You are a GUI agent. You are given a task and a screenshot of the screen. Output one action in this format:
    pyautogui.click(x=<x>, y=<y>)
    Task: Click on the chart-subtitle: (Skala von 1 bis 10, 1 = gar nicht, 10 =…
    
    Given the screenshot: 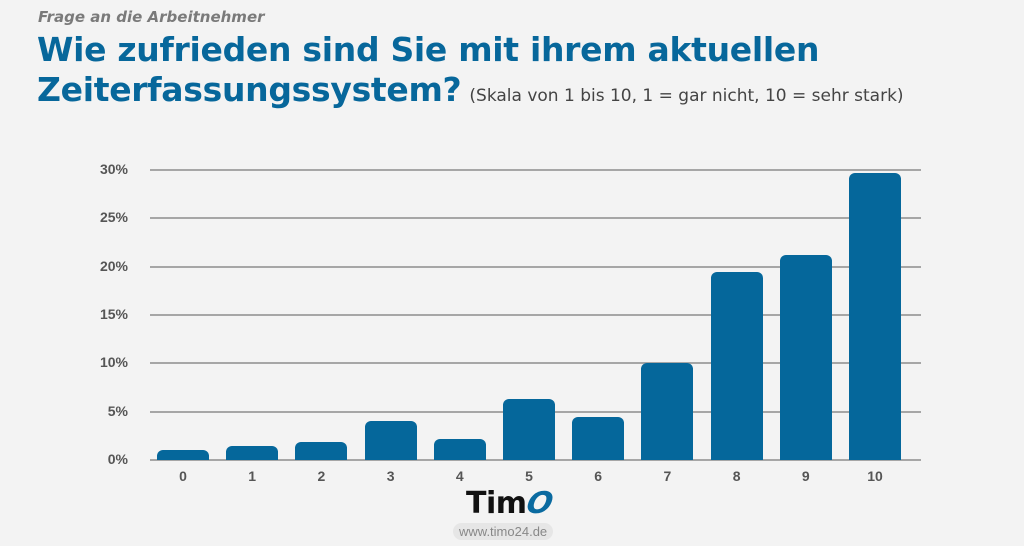 What is the action you would take?
    pyautogui.click(x=686, y=96)
    